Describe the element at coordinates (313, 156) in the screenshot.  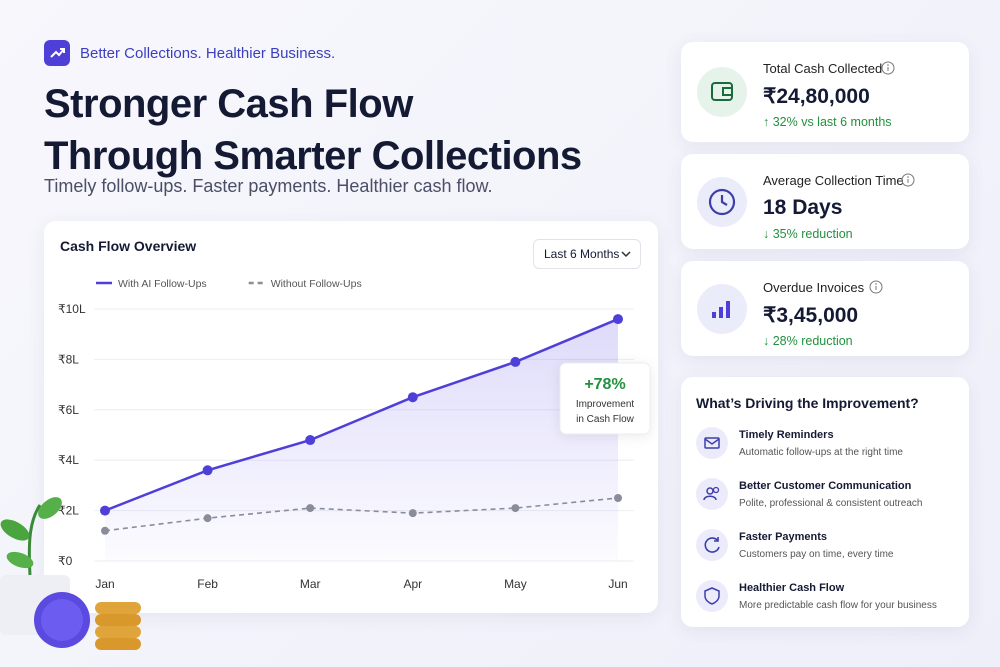
I see `title-line: Through Smarter Collections` at that location.